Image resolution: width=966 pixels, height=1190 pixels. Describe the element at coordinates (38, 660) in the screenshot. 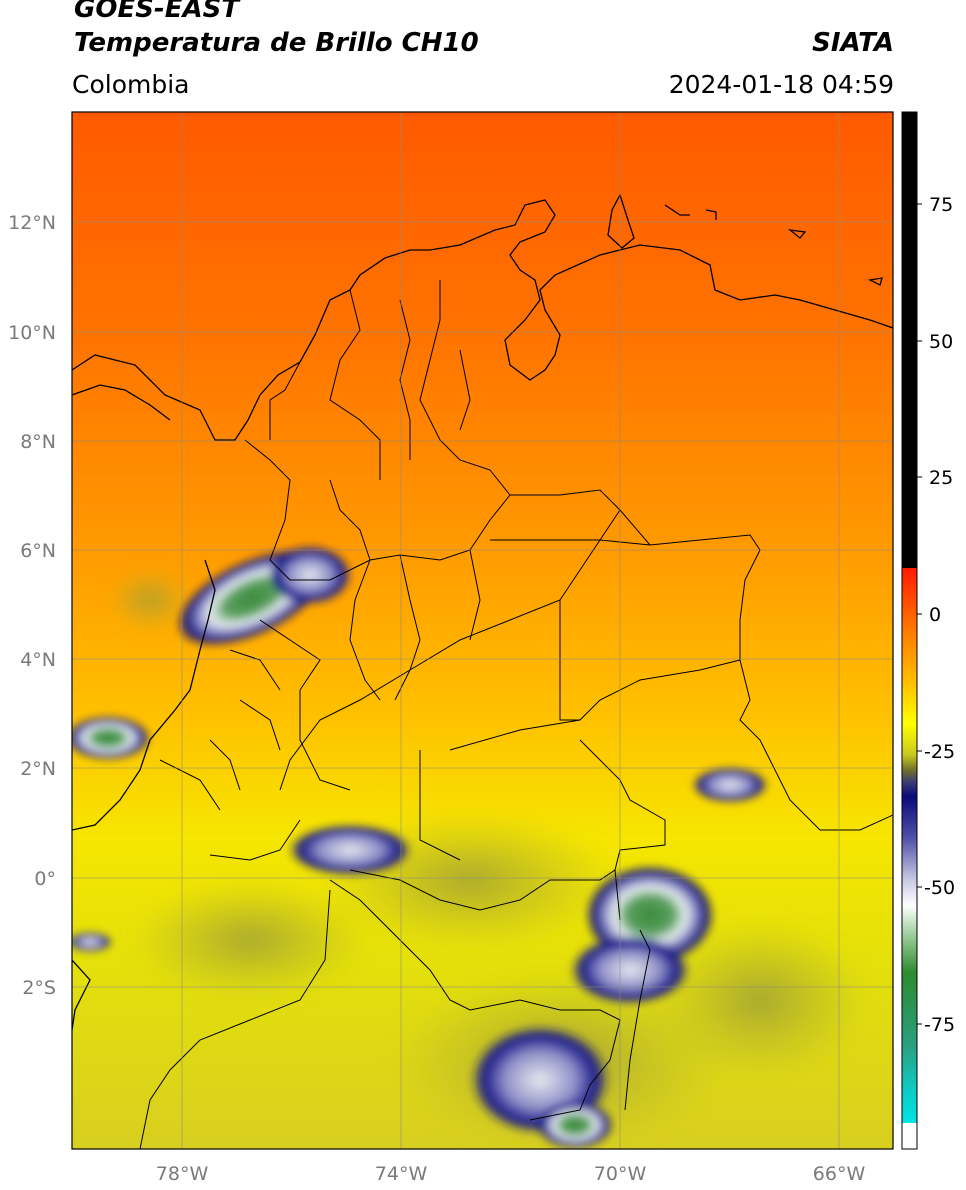

I see `lat-label: 4°N` at that location.